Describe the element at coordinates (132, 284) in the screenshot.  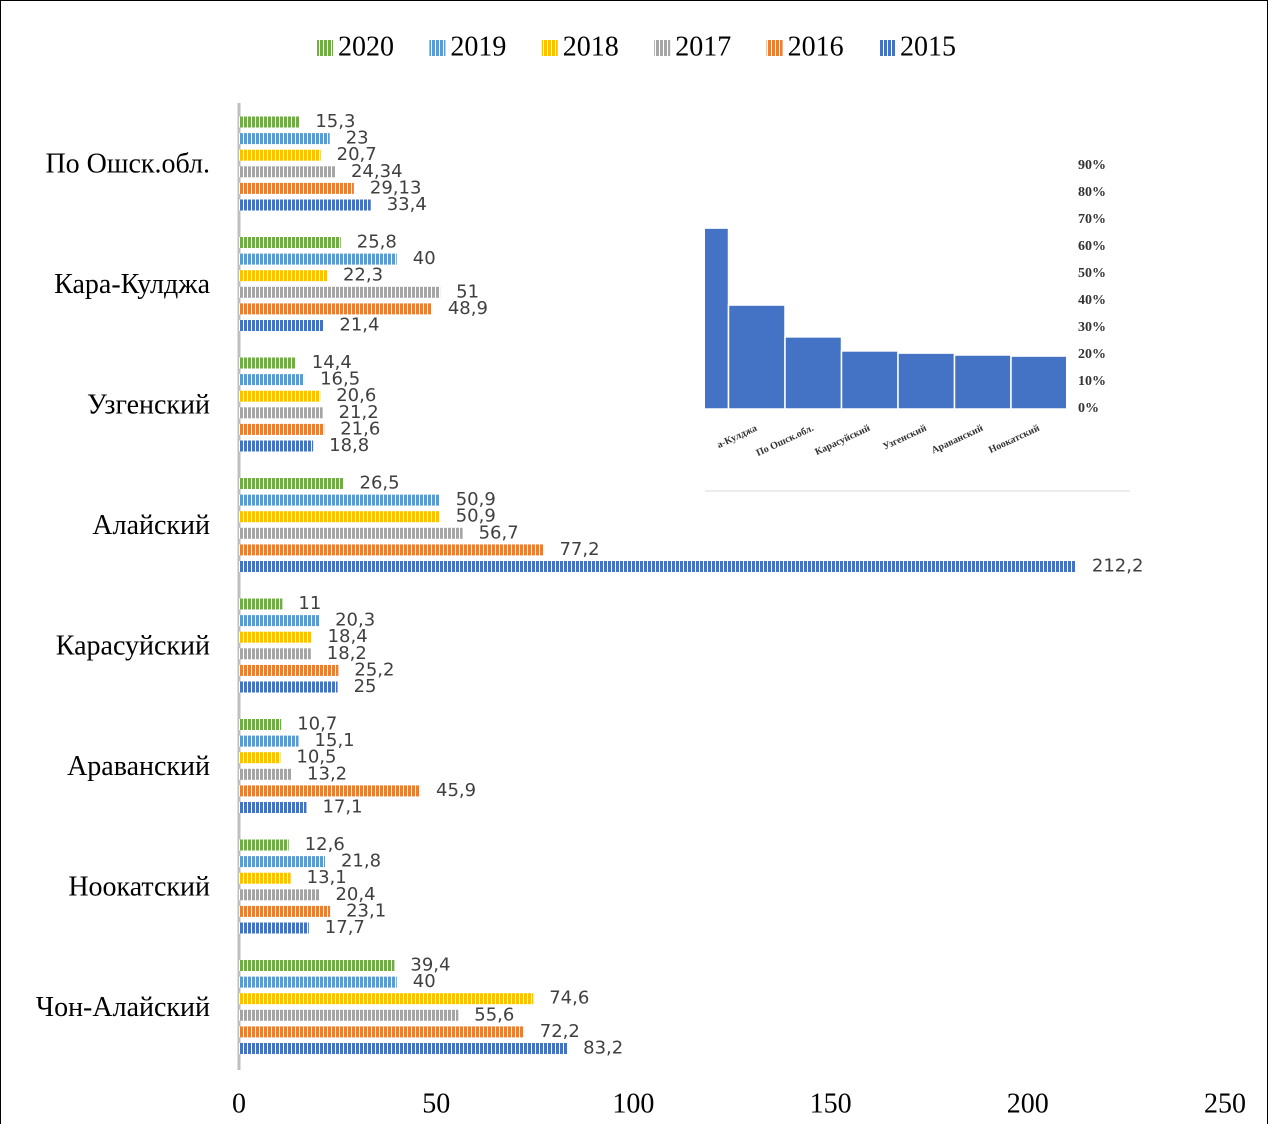
I see `category-label: Кара-Кулджа` at that location.